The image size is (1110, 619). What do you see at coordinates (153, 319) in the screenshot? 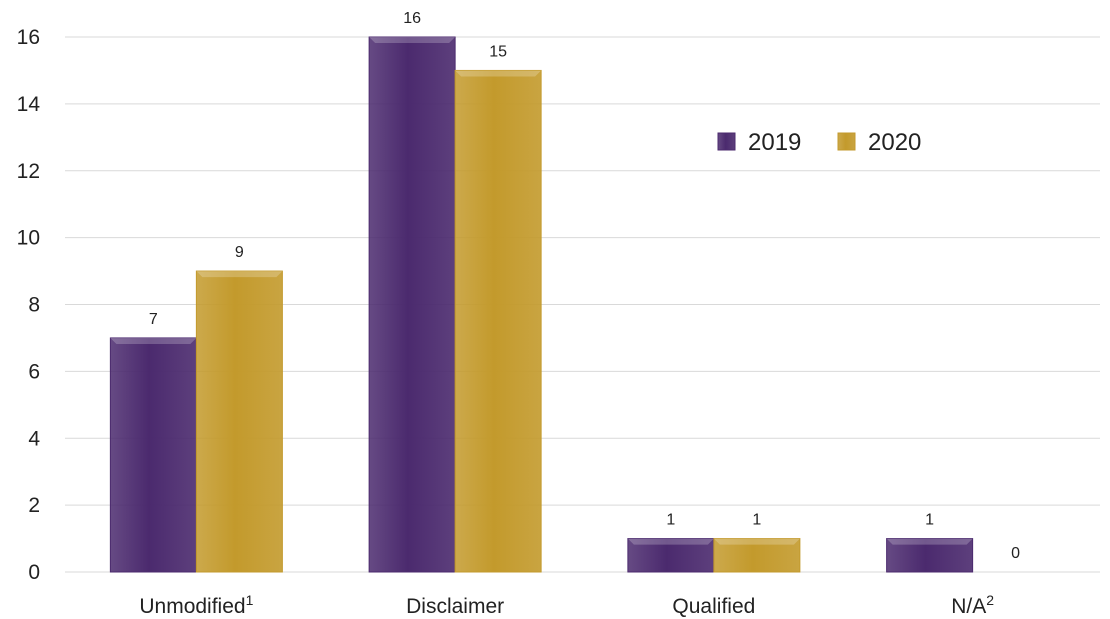
I see `data-label: 7` at bounding box center [153, 319].